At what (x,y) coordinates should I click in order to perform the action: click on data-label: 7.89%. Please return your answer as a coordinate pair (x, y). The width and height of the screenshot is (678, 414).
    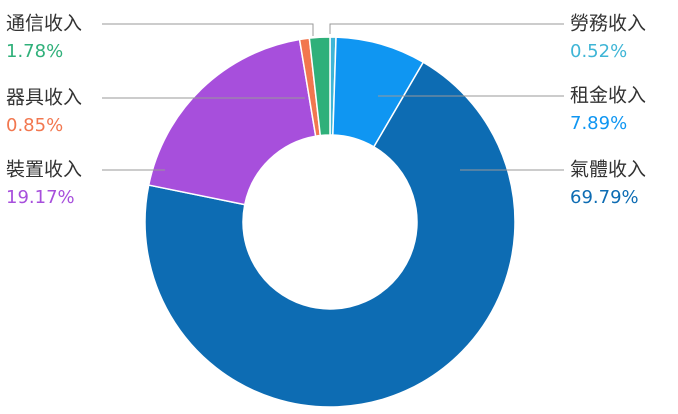
    Looking at the image, I should click on (598, 123).